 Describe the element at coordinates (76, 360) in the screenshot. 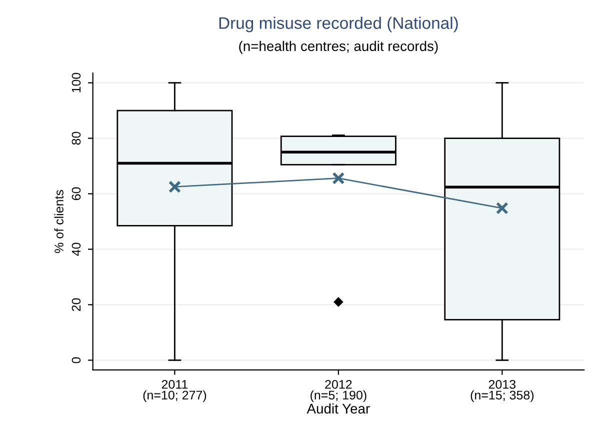

I see `y-tick-label: 0` at that location.